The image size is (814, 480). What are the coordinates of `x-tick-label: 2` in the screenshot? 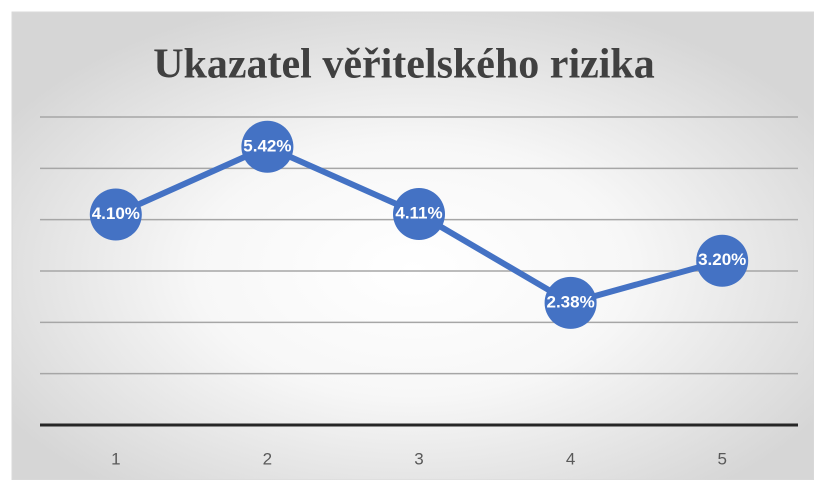 It's located at (267, 458).